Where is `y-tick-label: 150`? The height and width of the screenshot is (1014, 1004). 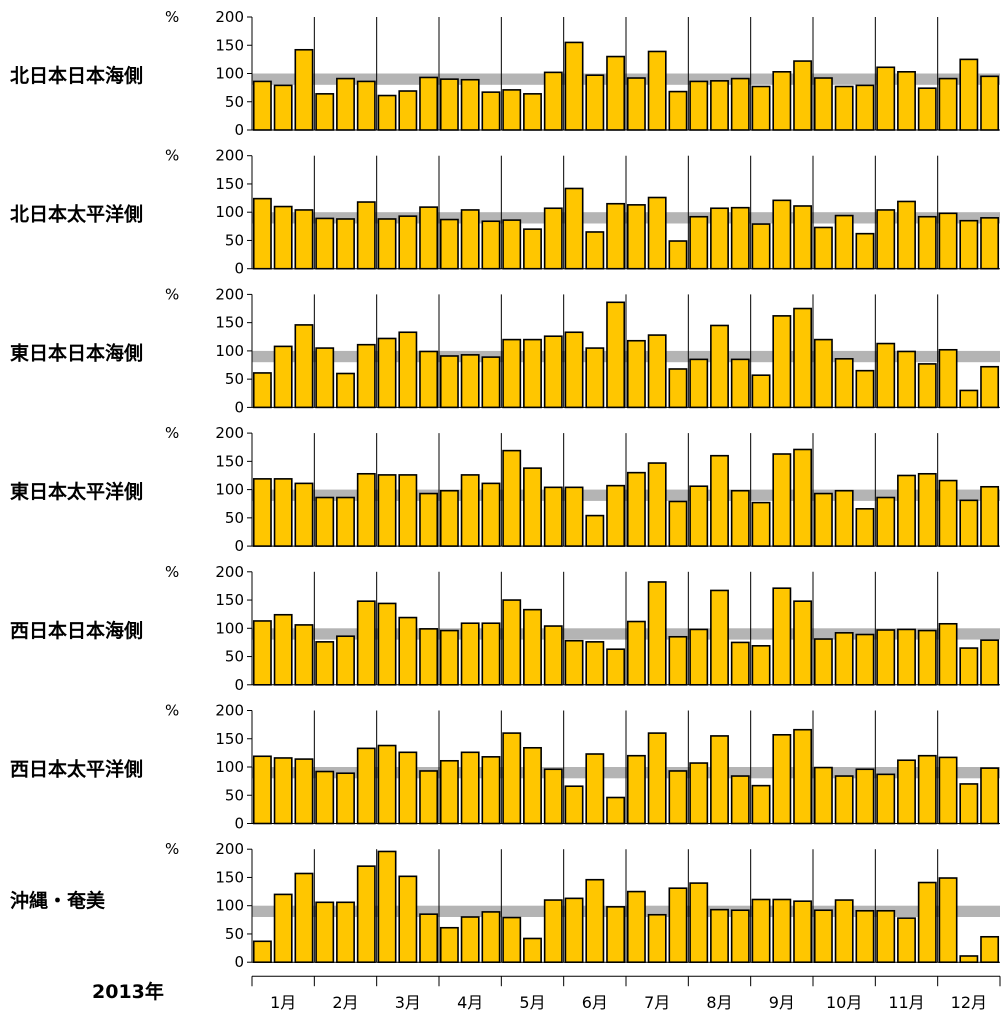
y-tick-label: 150 is located at coordinates (229, 323).